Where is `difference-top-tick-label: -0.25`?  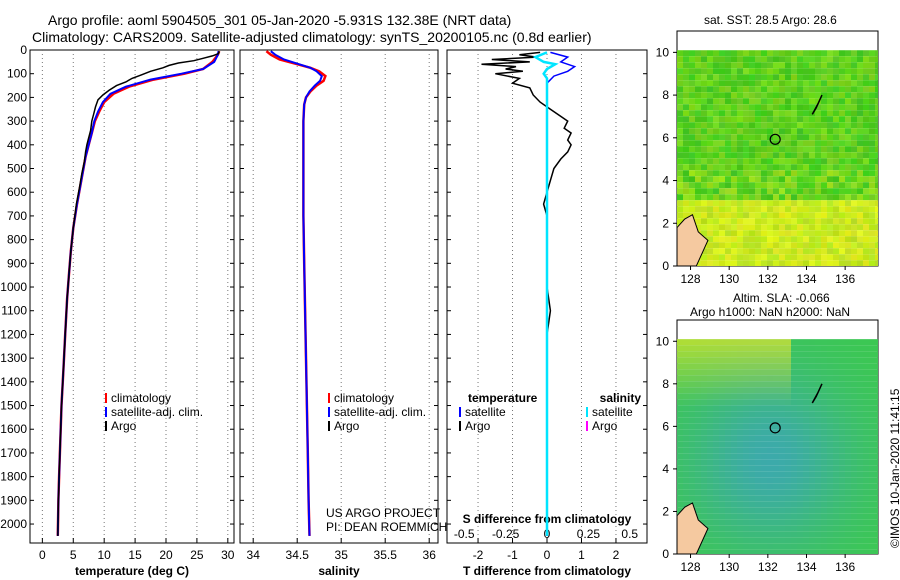 difference-top-tick-label: -0.25 is located at coordinates (506, 534).